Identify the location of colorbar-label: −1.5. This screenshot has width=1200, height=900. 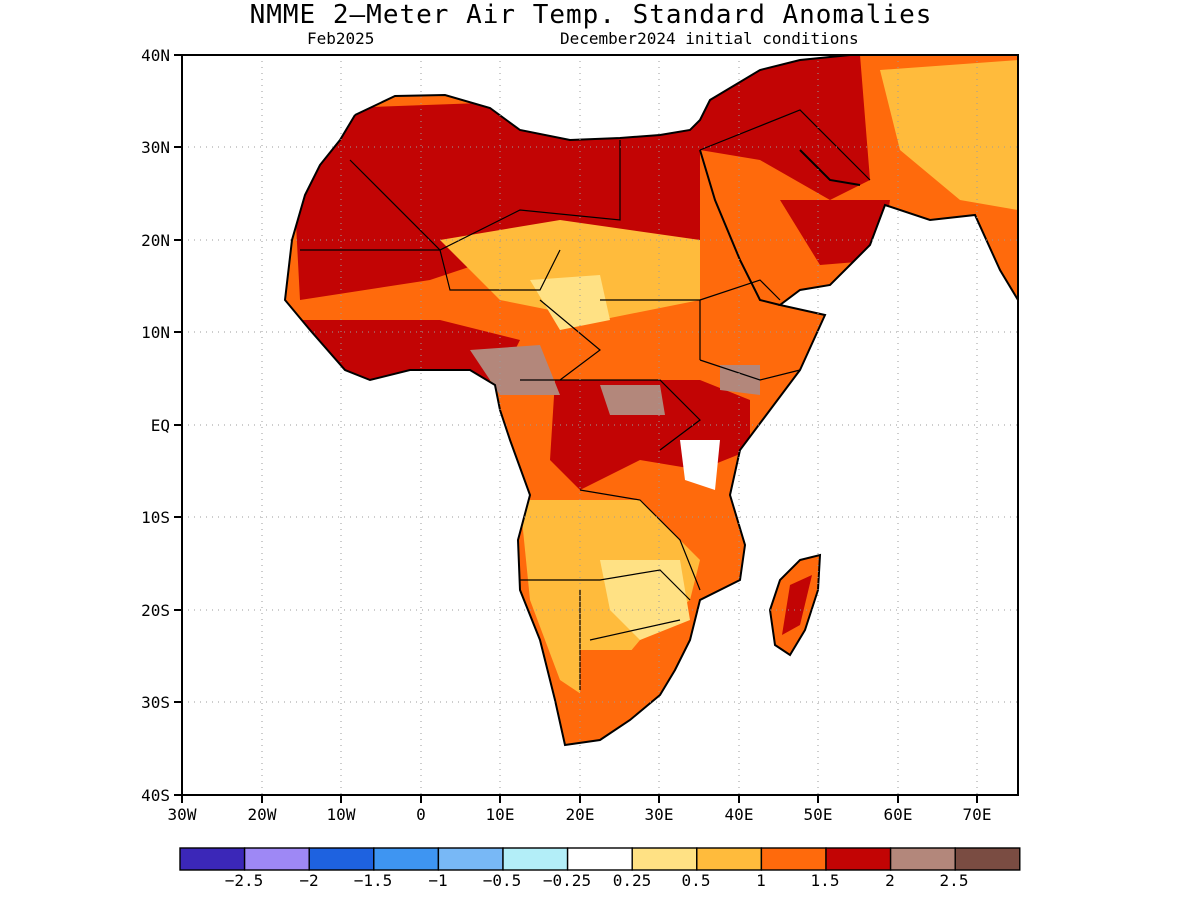
(373, 880).